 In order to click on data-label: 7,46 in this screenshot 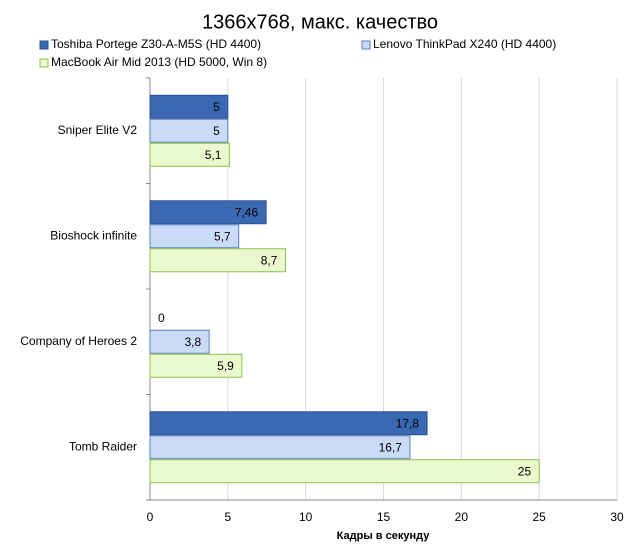, I will do `click(247, 212)`.